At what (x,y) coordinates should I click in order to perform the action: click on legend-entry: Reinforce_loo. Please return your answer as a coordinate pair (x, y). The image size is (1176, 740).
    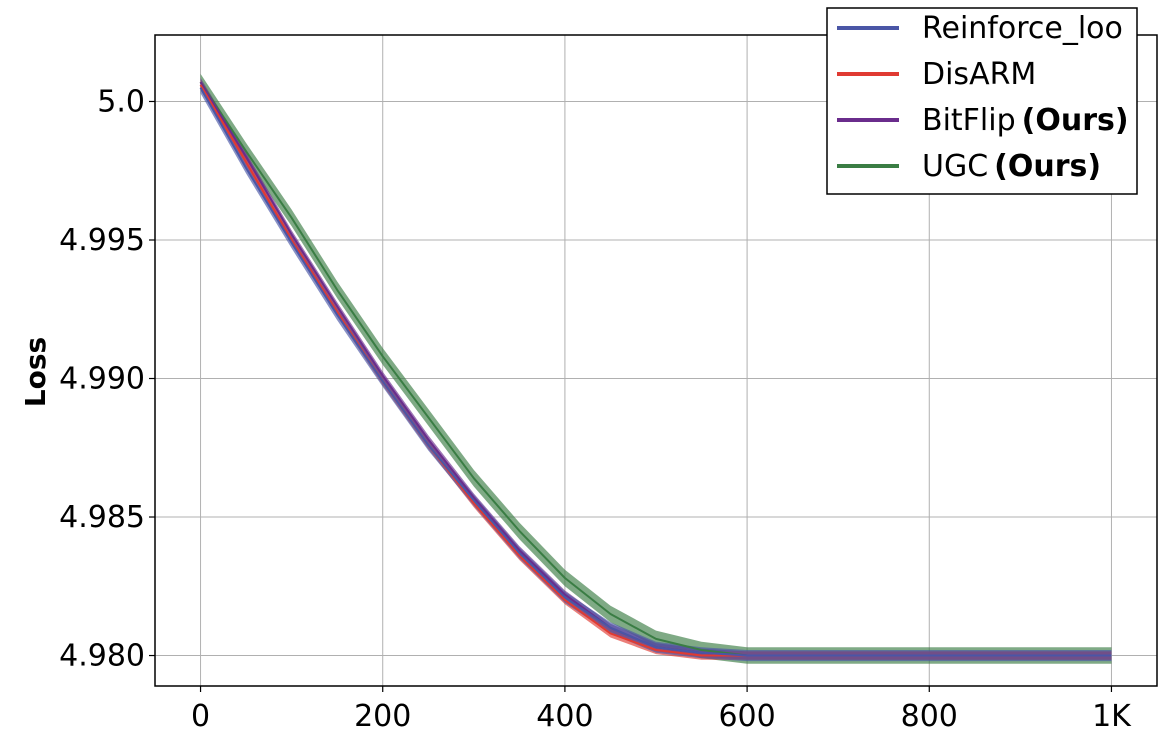
    Looking at the image, I should click on (1022, 28).